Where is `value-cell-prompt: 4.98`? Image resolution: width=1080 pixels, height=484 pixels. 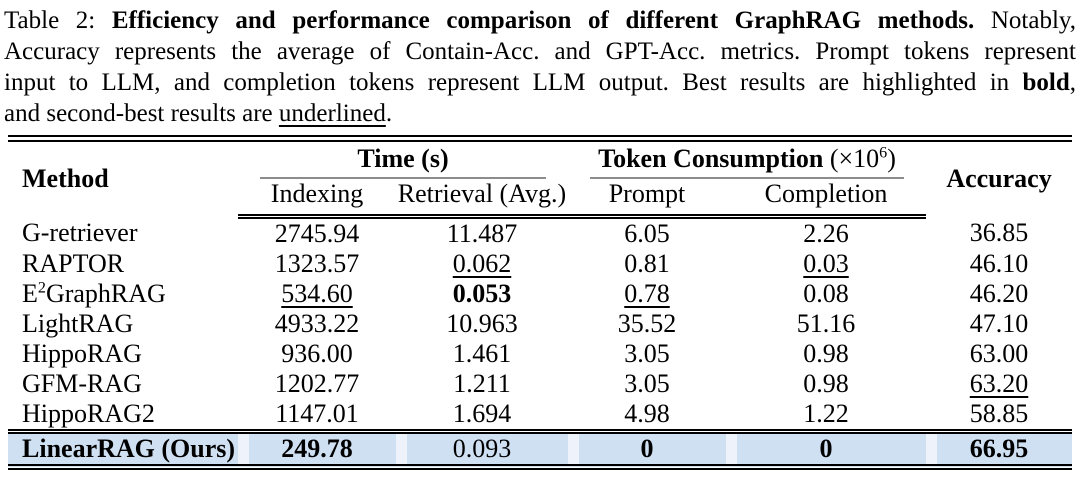
value-cell-prompt: 4.98 is located at coordinates (647, 415).